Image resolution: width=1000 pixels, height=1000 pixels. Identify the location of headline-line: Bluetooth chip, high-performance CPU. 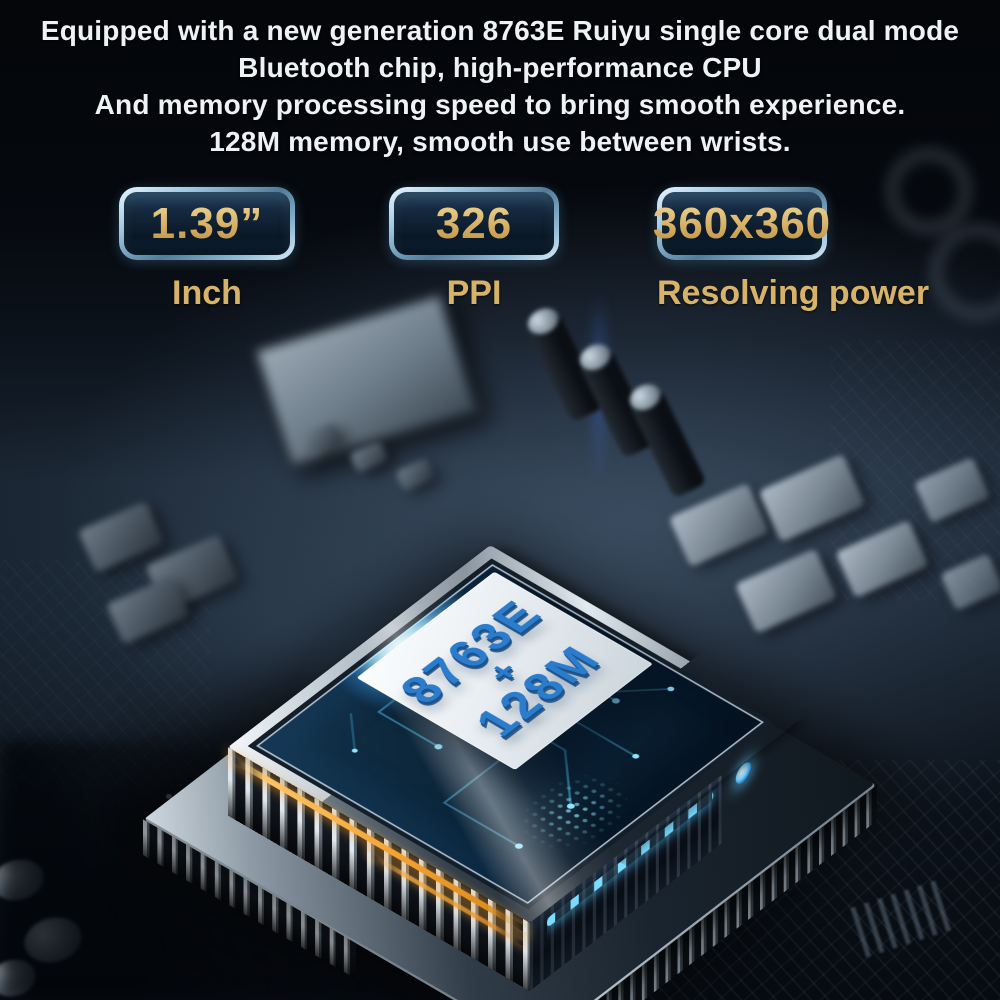
(500, 67).